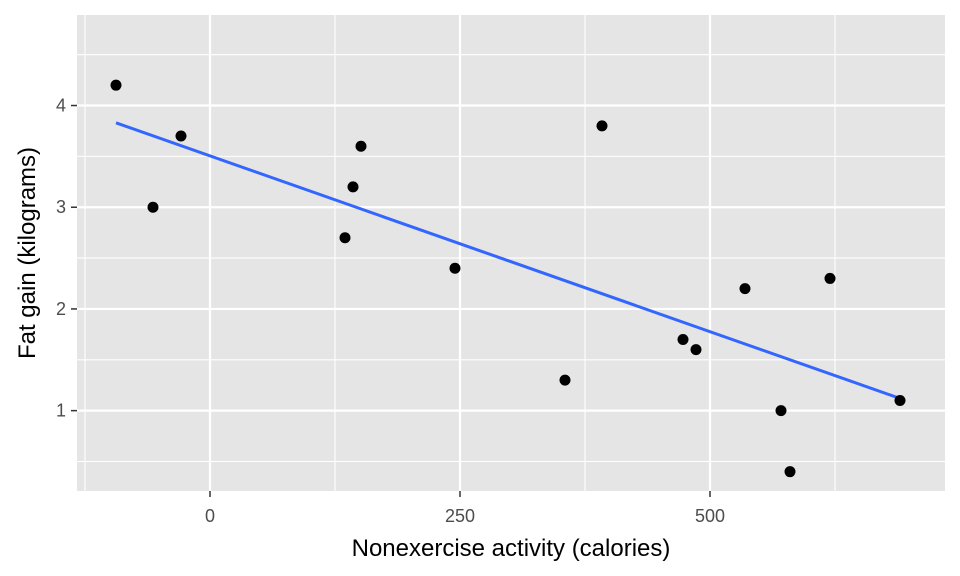 This screenshot has width=960, height=576. Describe the element at coordinates (61, 207) in the screenshot. I see `y-tick-label: 3` at that location.